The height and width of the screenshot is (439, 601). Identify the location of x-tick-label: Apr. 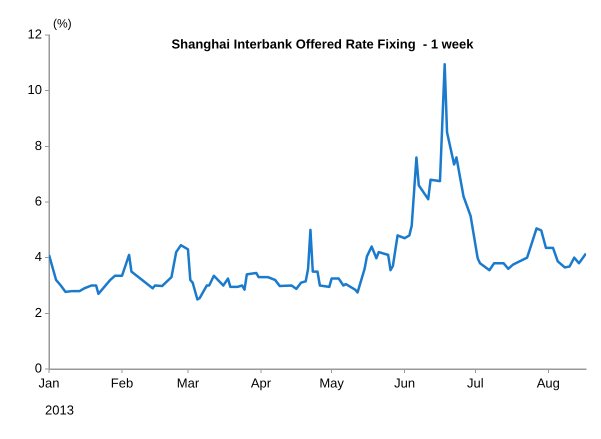
(261, 382).